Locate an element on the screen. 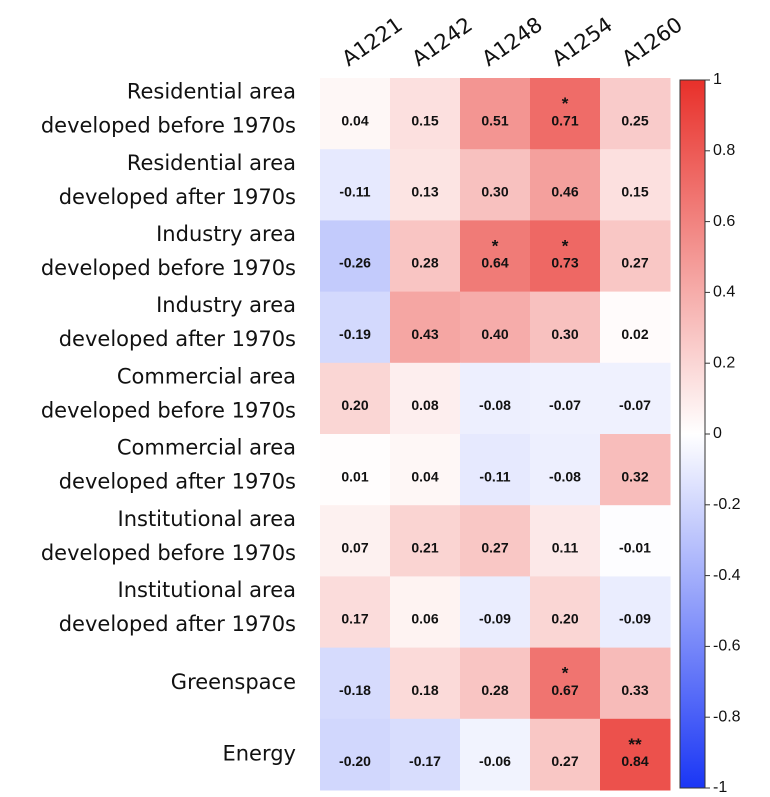 The width and height of the screenshot is (770, 797). cell-label: 0.43 is located at coordinates (424, 334).